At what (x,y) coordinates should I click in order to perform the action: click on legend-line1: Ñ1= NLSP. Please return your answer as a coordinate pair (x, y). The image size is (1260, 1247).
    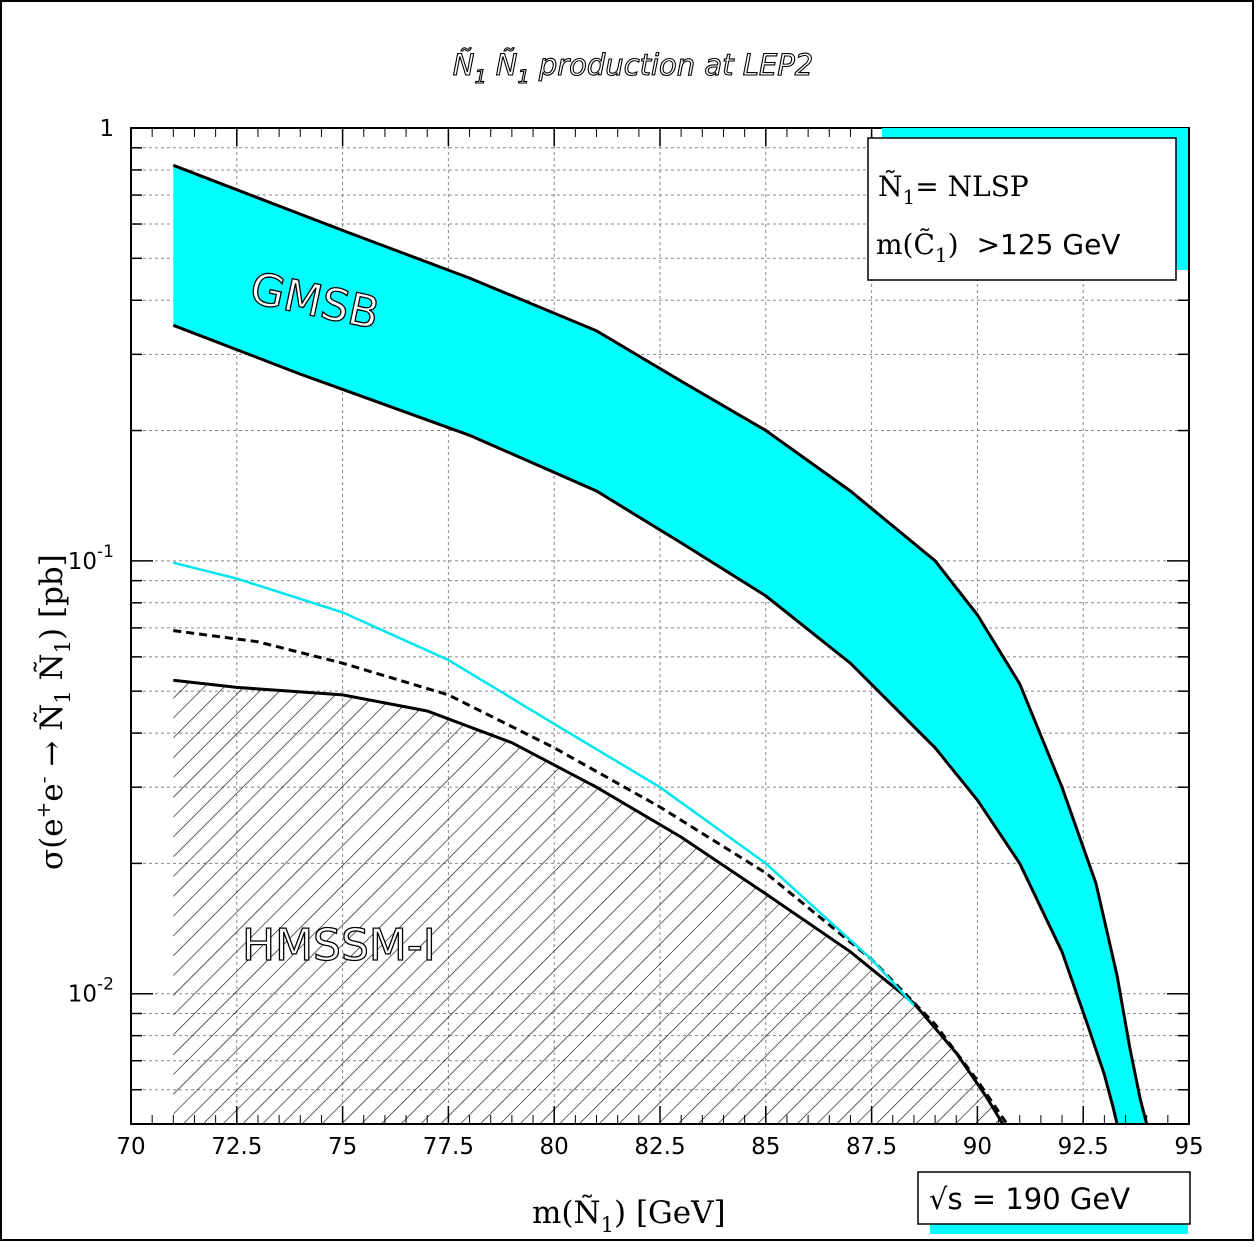
    Looking at the image, I should click on (953, 189).